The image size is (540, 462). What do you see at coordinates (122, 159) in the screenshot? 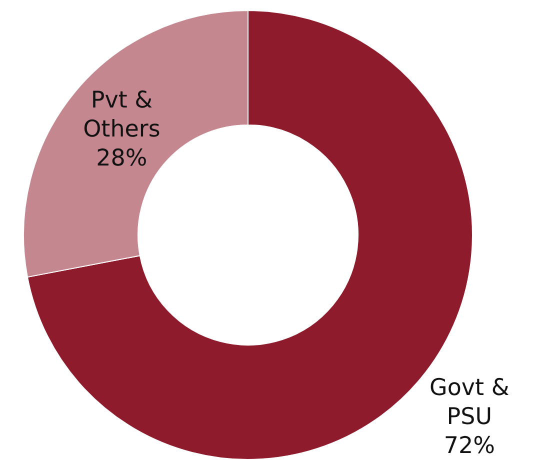
I see `data-label: 28%` at bounding box center [122, 159].